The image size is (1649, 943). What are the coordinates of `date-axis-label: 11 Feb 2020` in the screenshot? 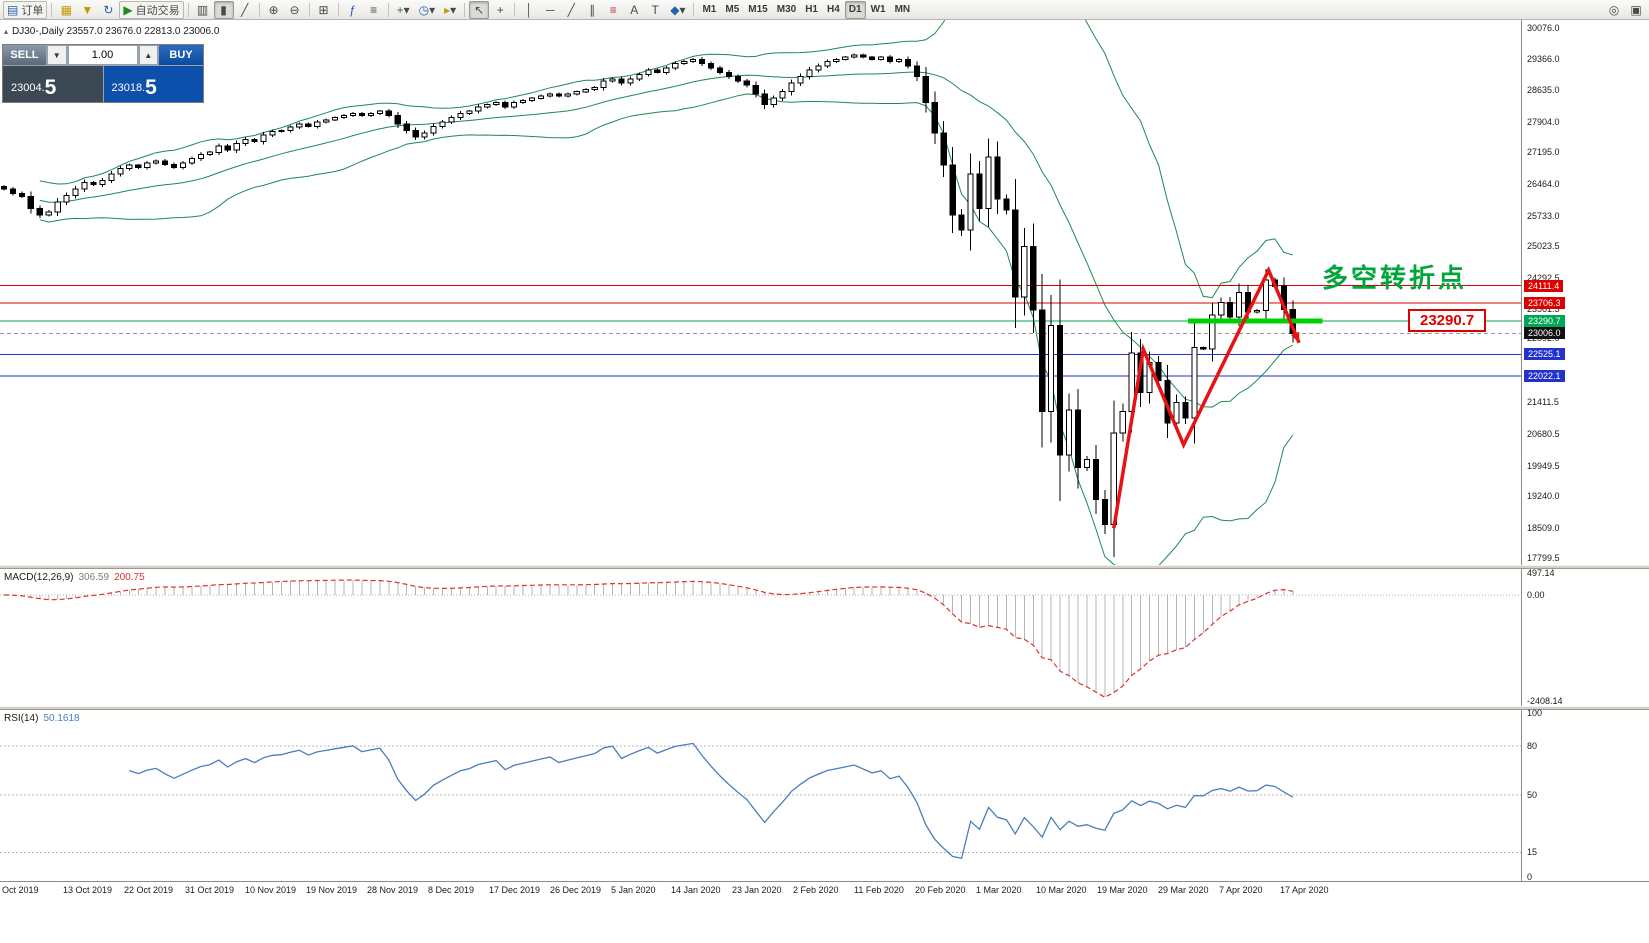 It's located at (879, 890).